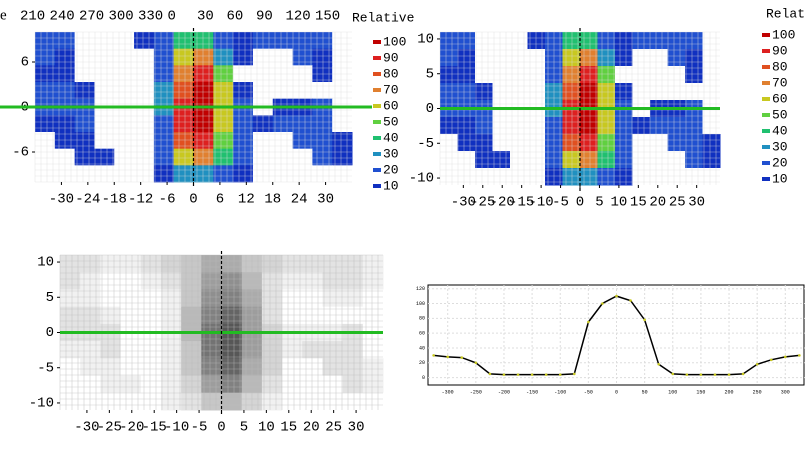 The height and width of the screenshot is (455, 805). Describe the element at coordinates (311, 428) in the screenshot. I see `x-tick-label: 20` at that location.